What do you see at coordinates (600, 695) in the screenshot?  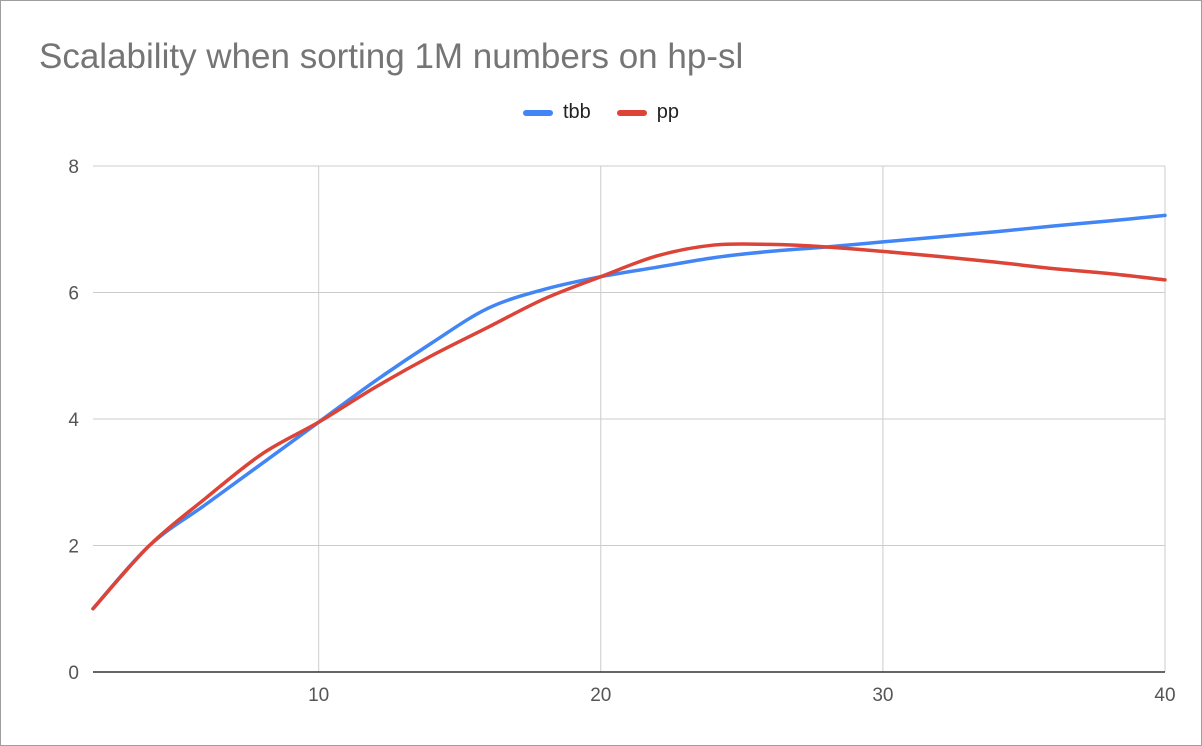 I see `x-tick-label-20: 20` at bounding box center [600, 695].